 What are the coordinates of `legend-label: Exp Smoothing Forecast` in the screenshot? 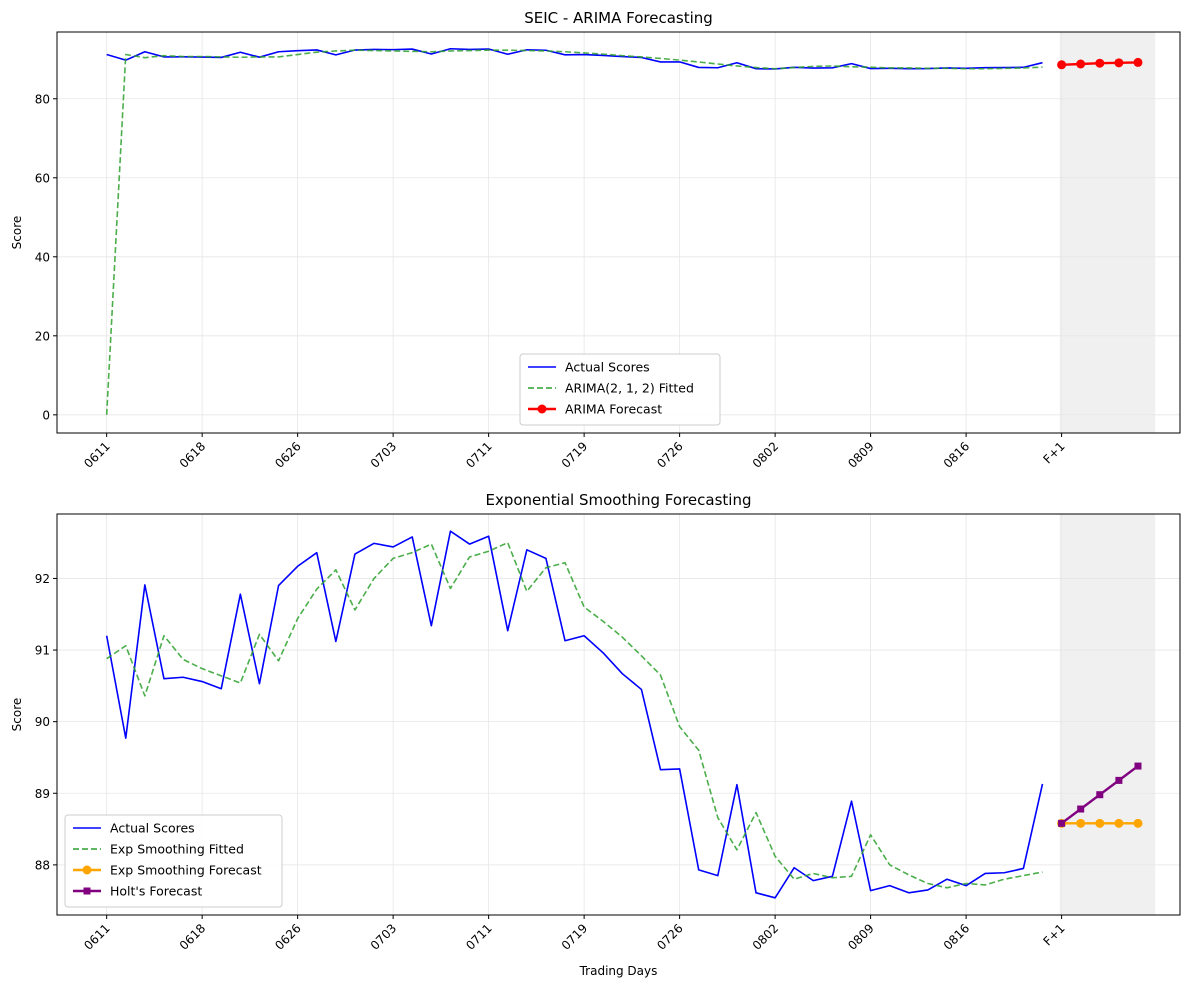 It's located at (186, 870).